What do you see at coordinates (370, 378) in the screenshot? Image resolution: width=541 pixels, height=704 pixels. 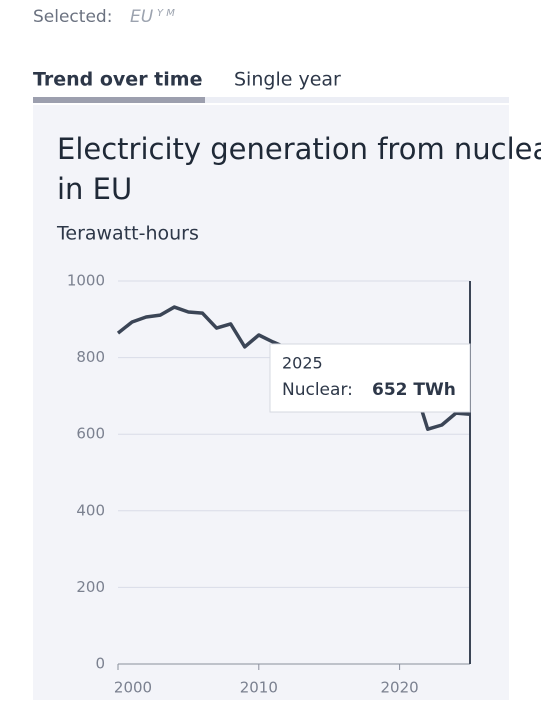 I see `tooltip` at bounding box center [370, 378].